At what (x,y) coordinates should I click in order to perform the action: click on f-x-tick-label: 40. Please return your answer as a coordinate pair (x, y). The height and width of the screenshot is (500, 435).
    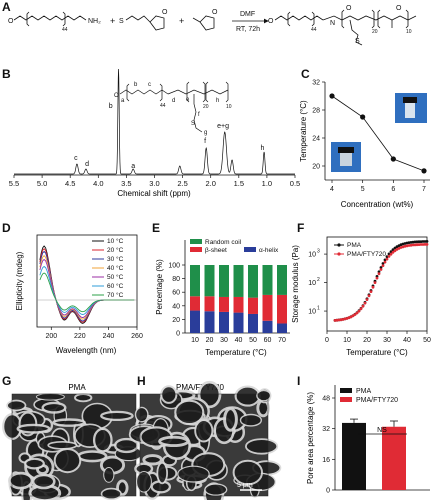
    Looking at the image, I should click on (407, 340).